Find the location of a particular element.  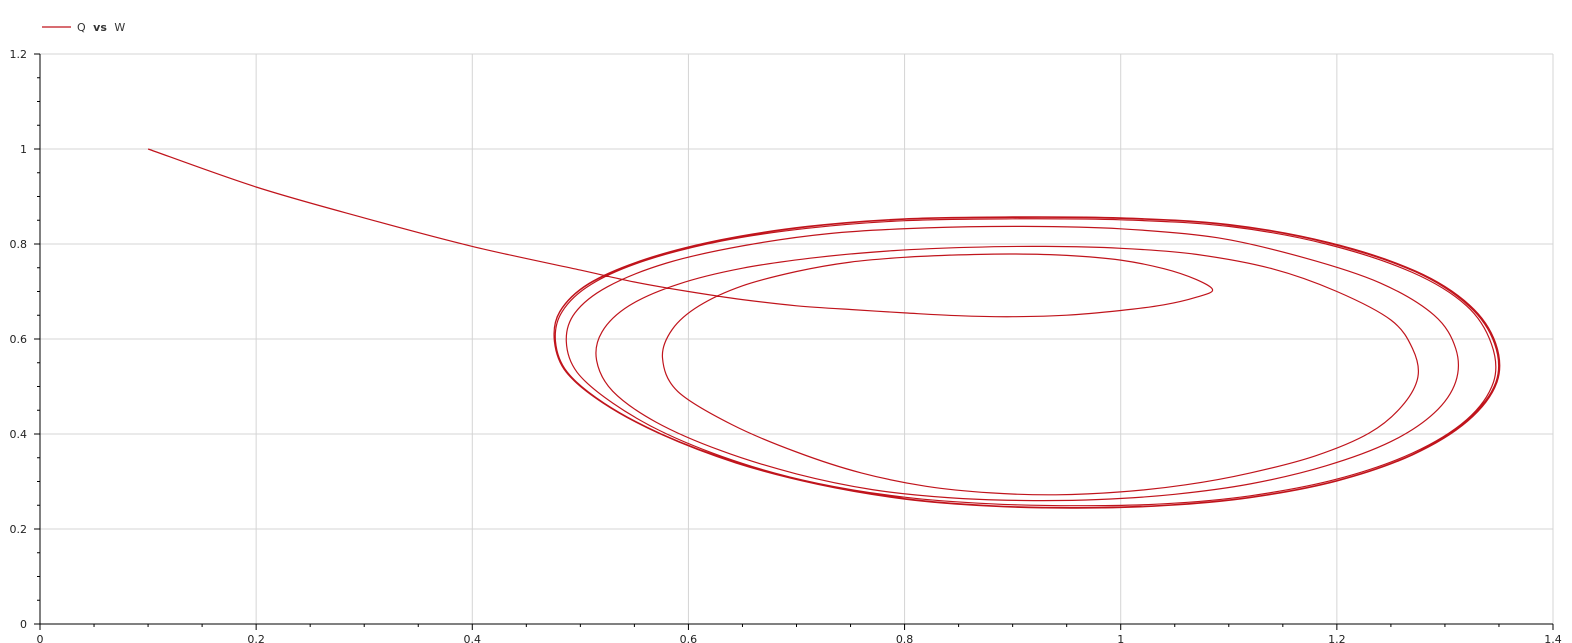

legend-label-q-vs-w: Q vs W is located at coordinates (101, 27).